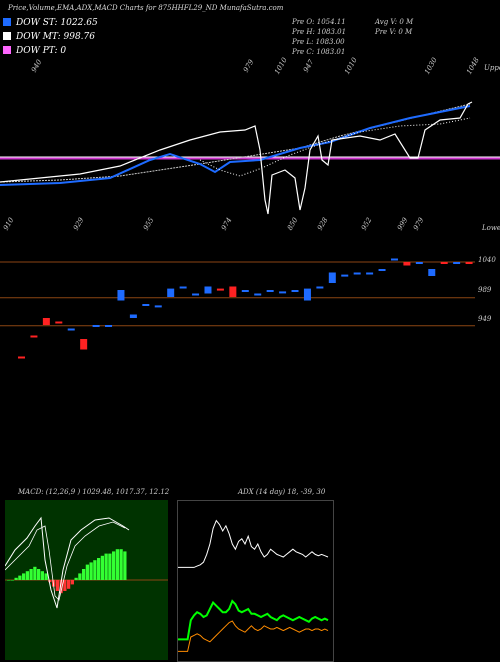  Describe the element at coordinates (237, 294) in the screenshot. I see `price-levels` at that location.